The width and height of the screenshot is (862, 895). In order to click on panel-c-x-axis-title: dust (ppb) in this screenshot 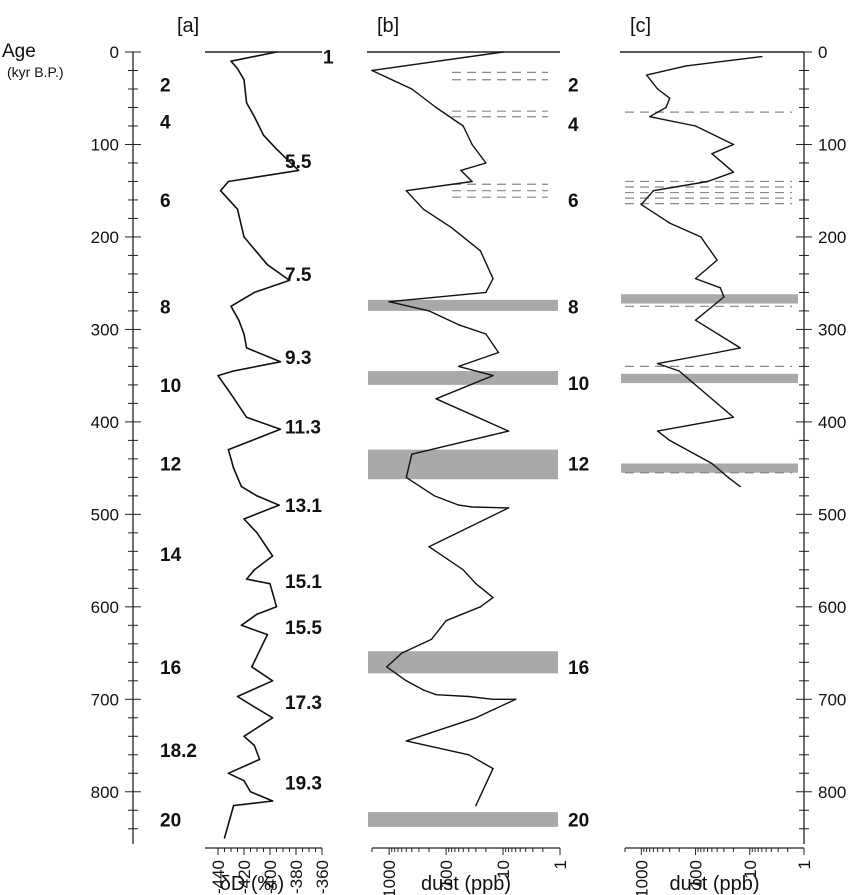, I will do `click(714, 884)`.